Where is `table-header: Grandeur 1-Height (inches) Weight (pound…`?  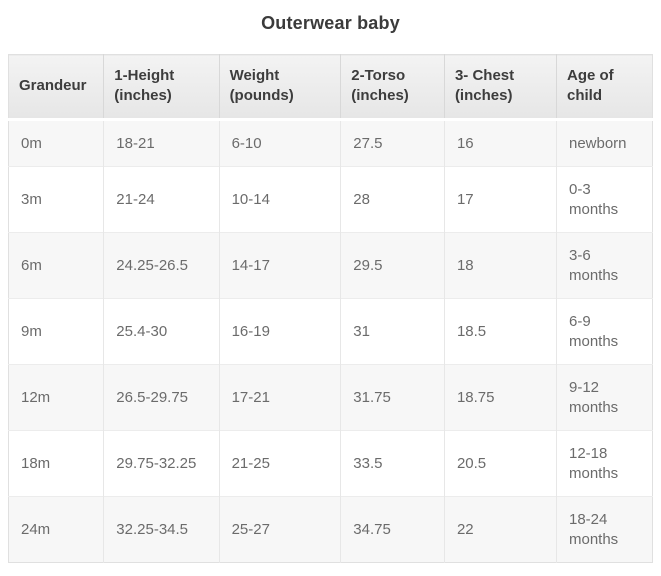
table-header: Grandeur 1-Height (inches) Weight (pound… is located at coordinates (330, 87).